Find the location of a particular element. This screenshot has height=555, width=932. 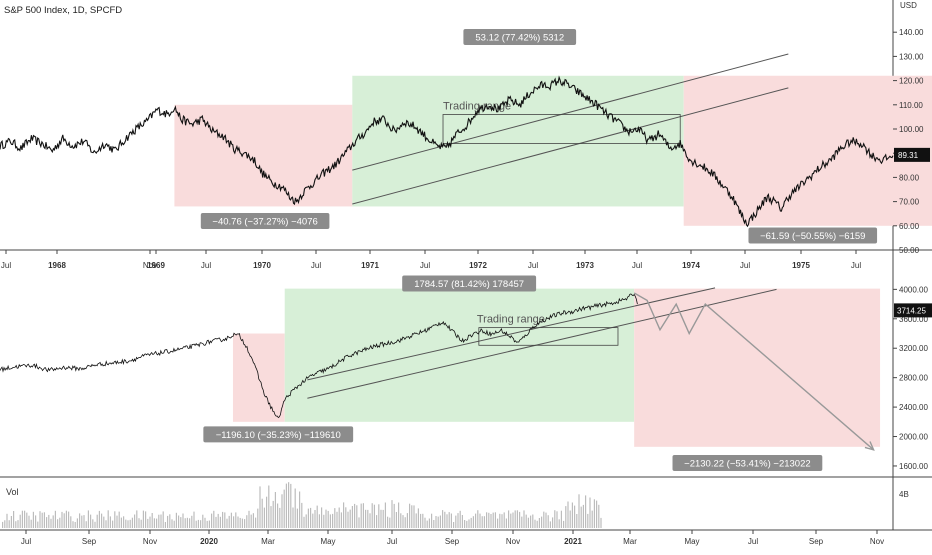

bottom-x-tick-label-1: Sep is located at coordinates (89, 541).